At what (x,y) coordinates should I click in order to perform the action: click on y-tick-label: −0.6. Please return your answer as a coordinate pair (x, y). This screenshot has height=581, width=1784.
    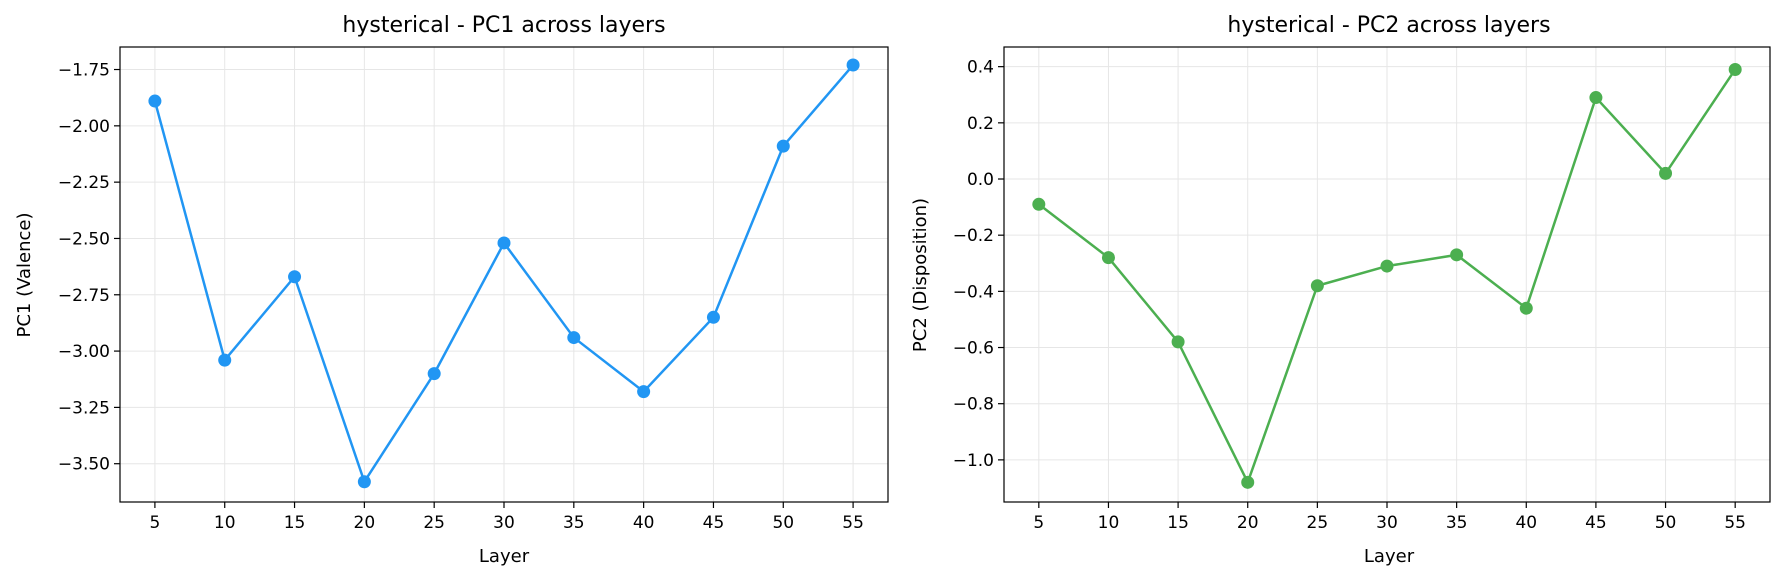
    Looking at the image, I should click on (973, 349).